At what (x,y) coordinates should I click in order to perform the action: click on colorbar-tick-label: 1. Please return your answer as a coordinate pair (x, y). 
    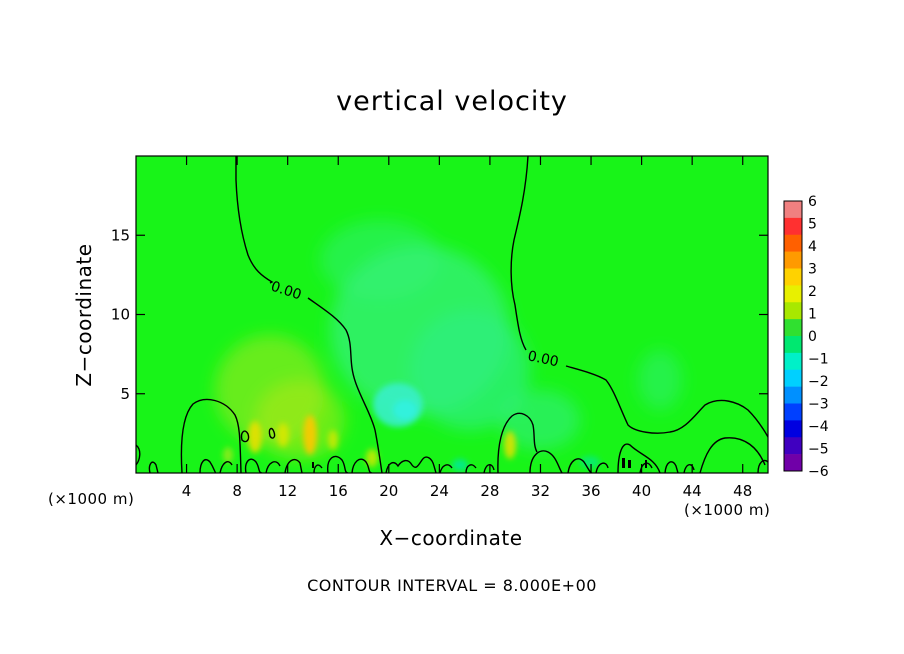
    Looking at the image, I should click on (812, 315).